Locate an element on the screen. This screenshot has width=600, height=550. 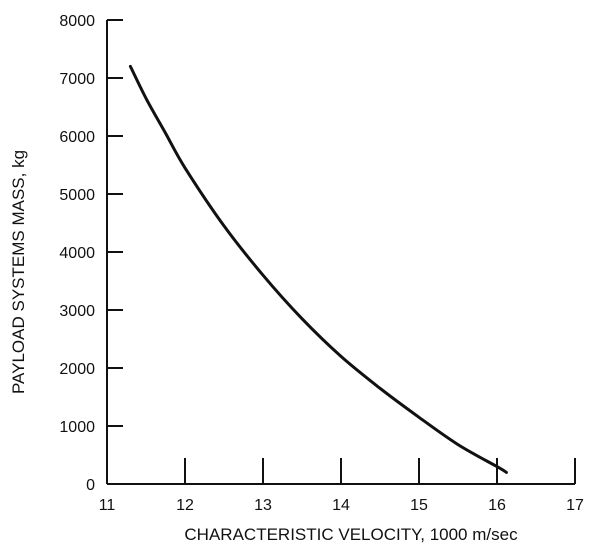
x-tick-label: 11 is located at coordinates (107, 505).